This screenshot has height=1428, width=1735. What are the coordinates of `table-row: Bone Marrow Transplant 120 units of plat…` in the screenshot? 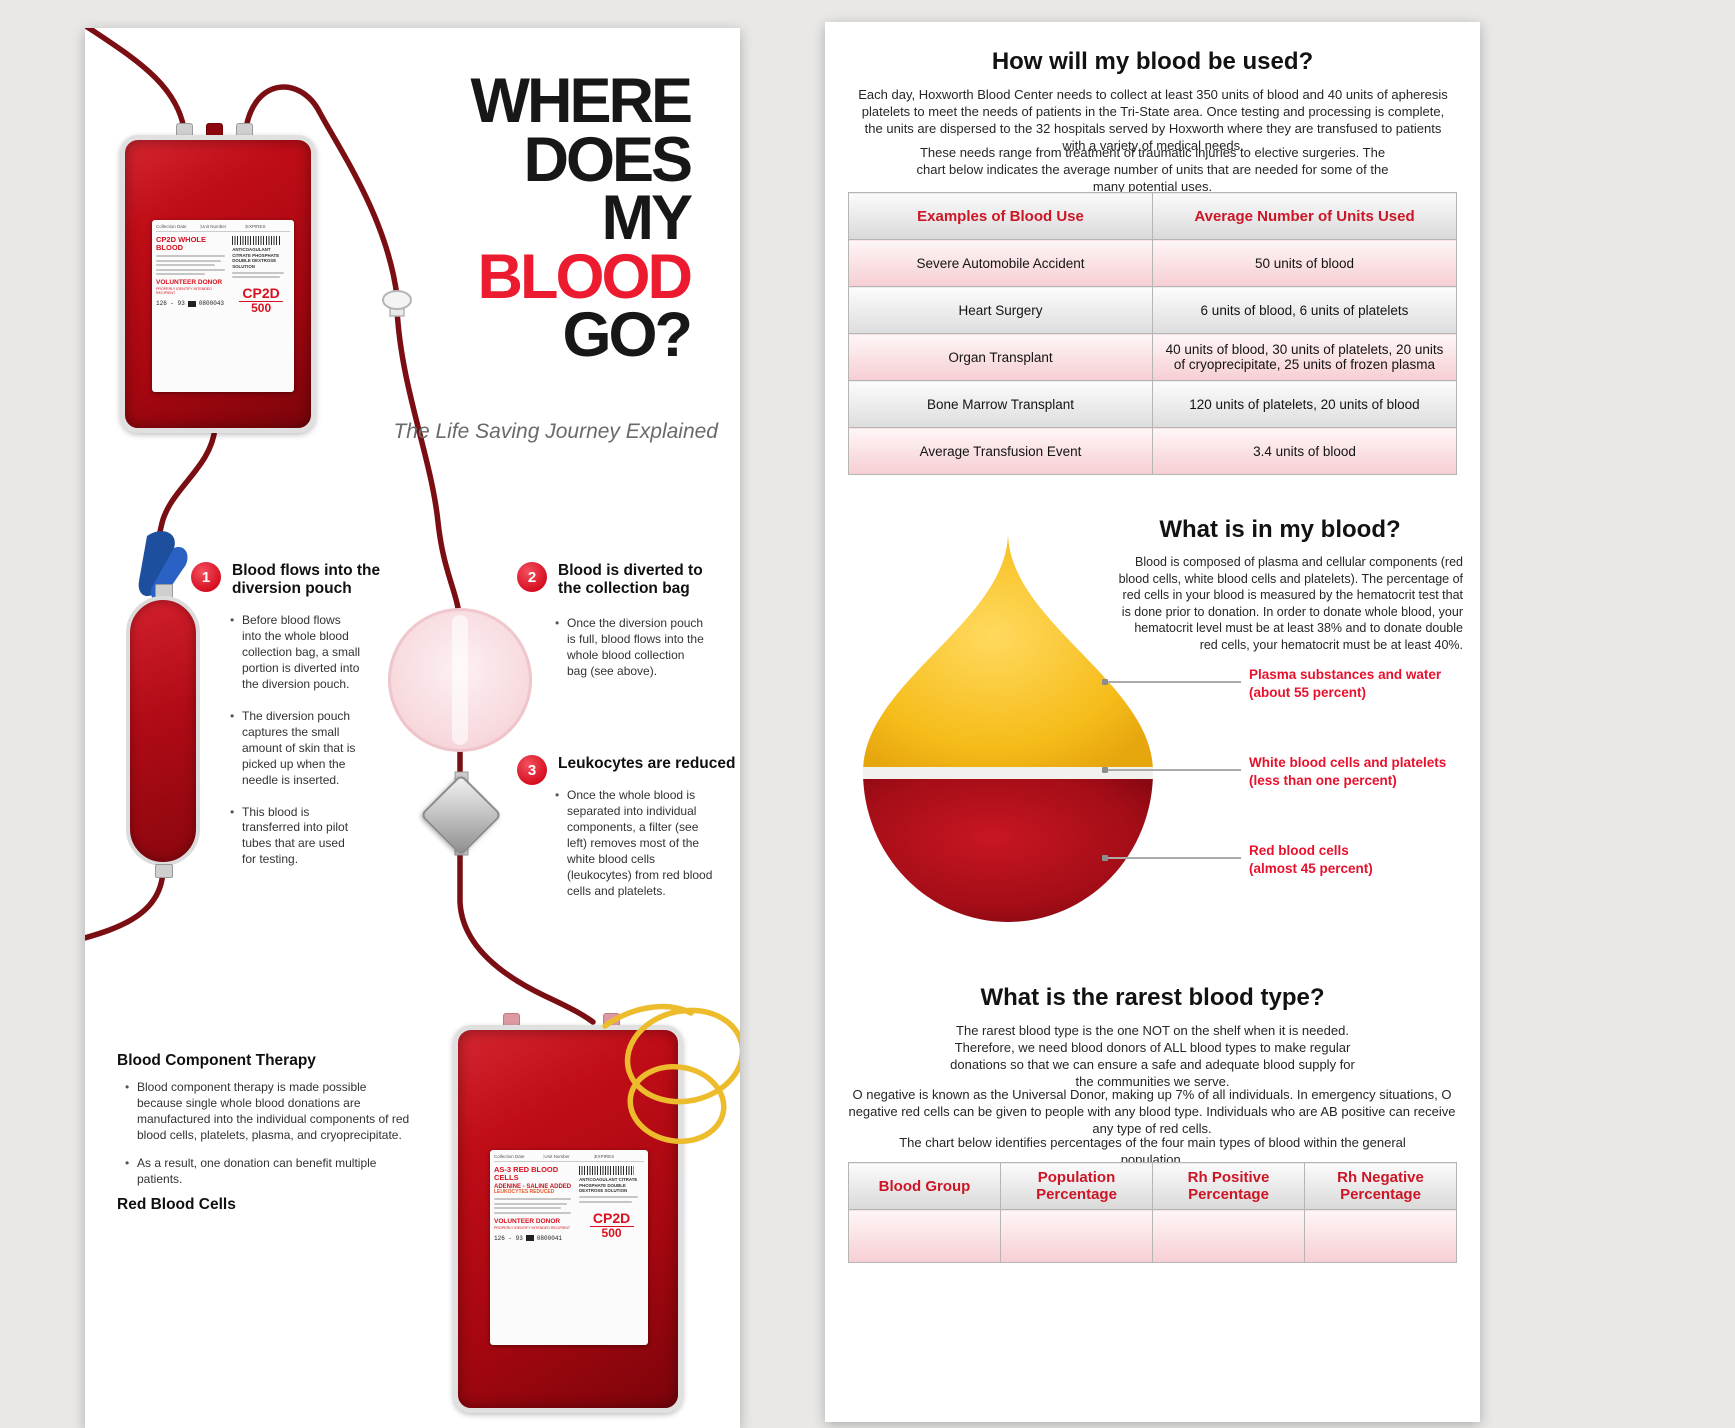 It's located at (1152, 404).